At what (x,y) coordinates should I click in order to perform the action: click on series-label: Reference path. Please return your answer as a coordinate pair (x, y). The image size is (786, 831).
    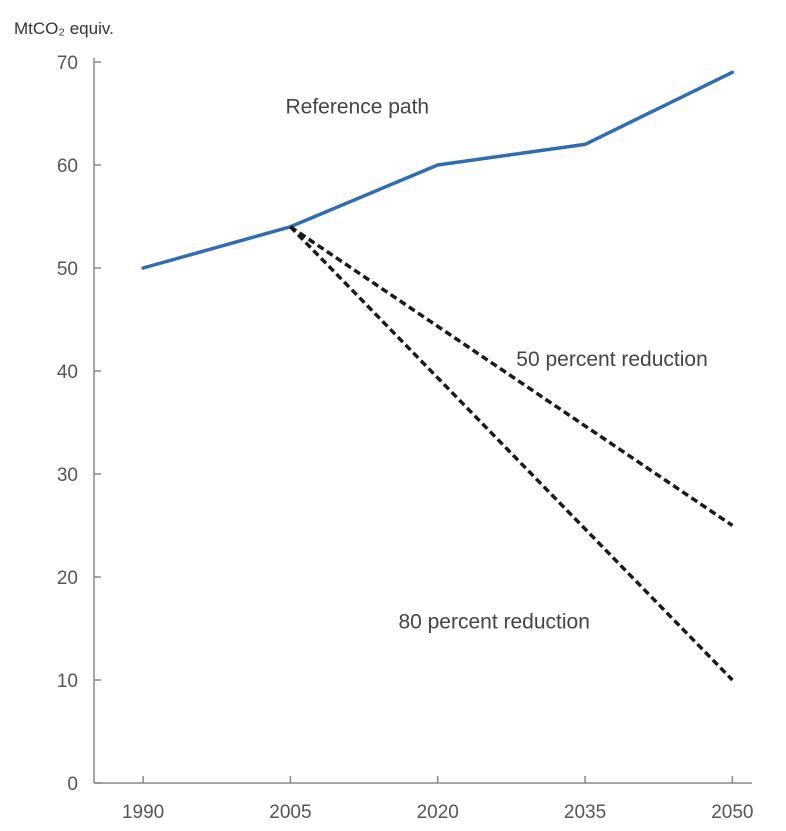
    Looking at the image, I should click on (358, 107).